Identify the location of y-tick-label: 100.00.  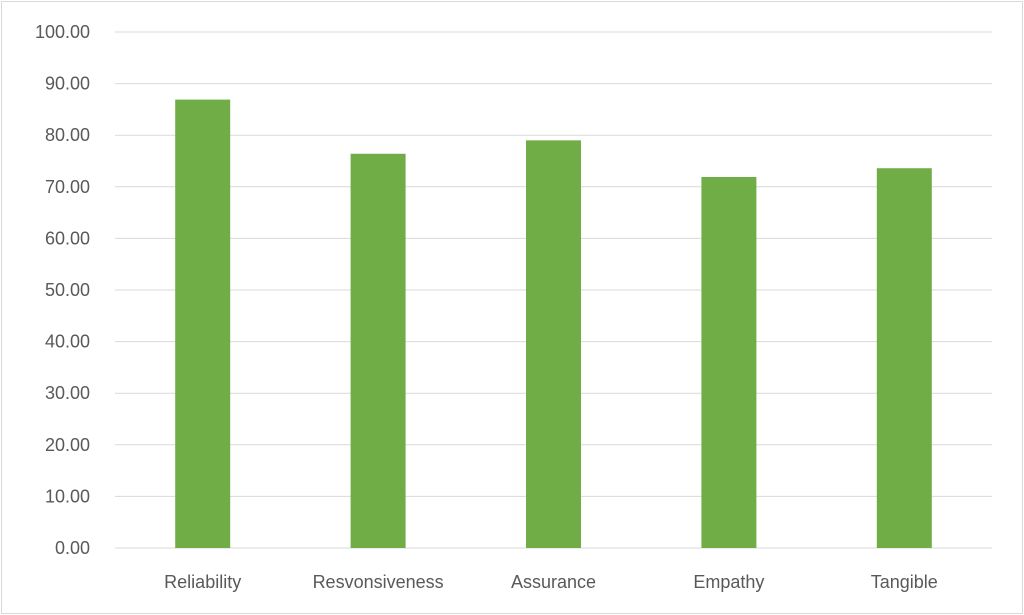
(62, 32).